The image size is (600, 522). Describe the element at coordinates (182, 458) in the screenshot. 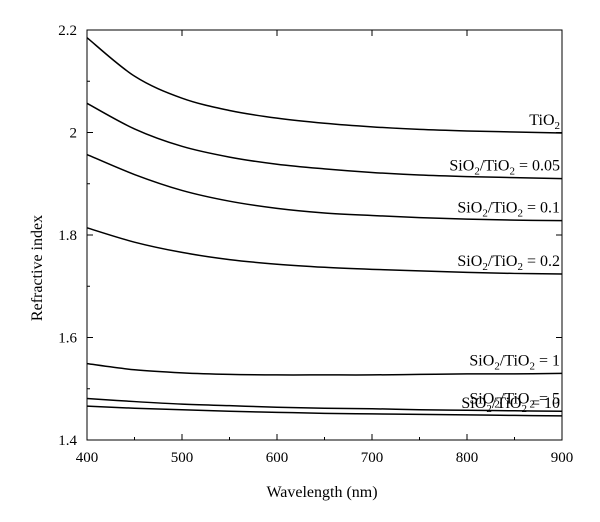

I see `x-tick-label: 500` at that location.